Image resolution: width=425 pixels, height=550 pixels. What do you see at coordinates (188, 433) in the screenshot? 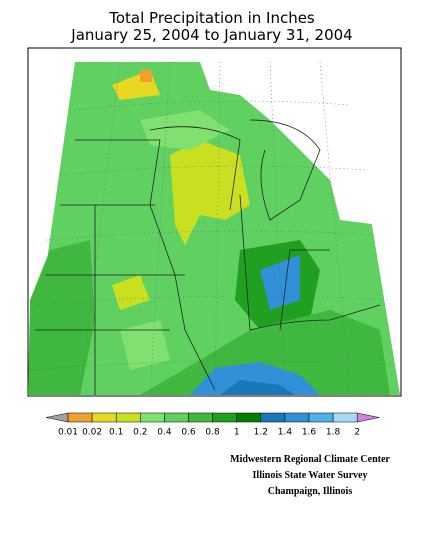
I see `legend-label: 0.6` at bounding box center [188, 433].